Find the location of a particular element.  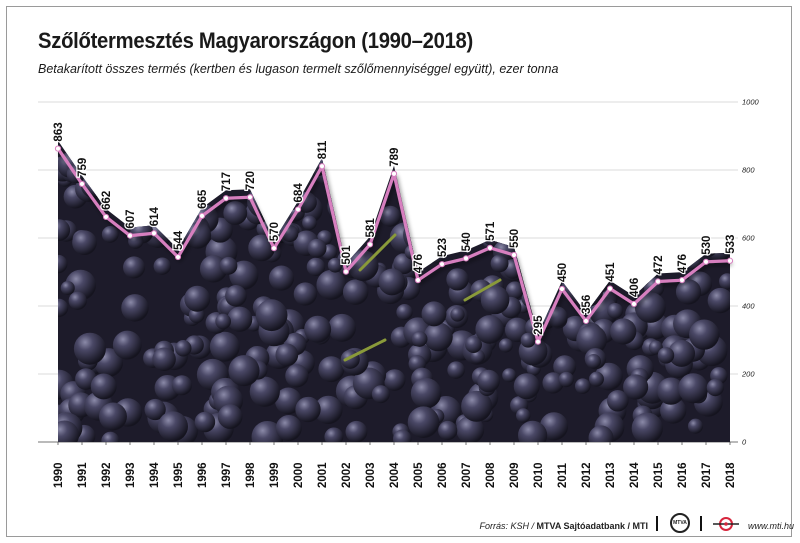

source-bank: MTVA Sajtóadatbank / MTI is located at coordinates (592, 526).